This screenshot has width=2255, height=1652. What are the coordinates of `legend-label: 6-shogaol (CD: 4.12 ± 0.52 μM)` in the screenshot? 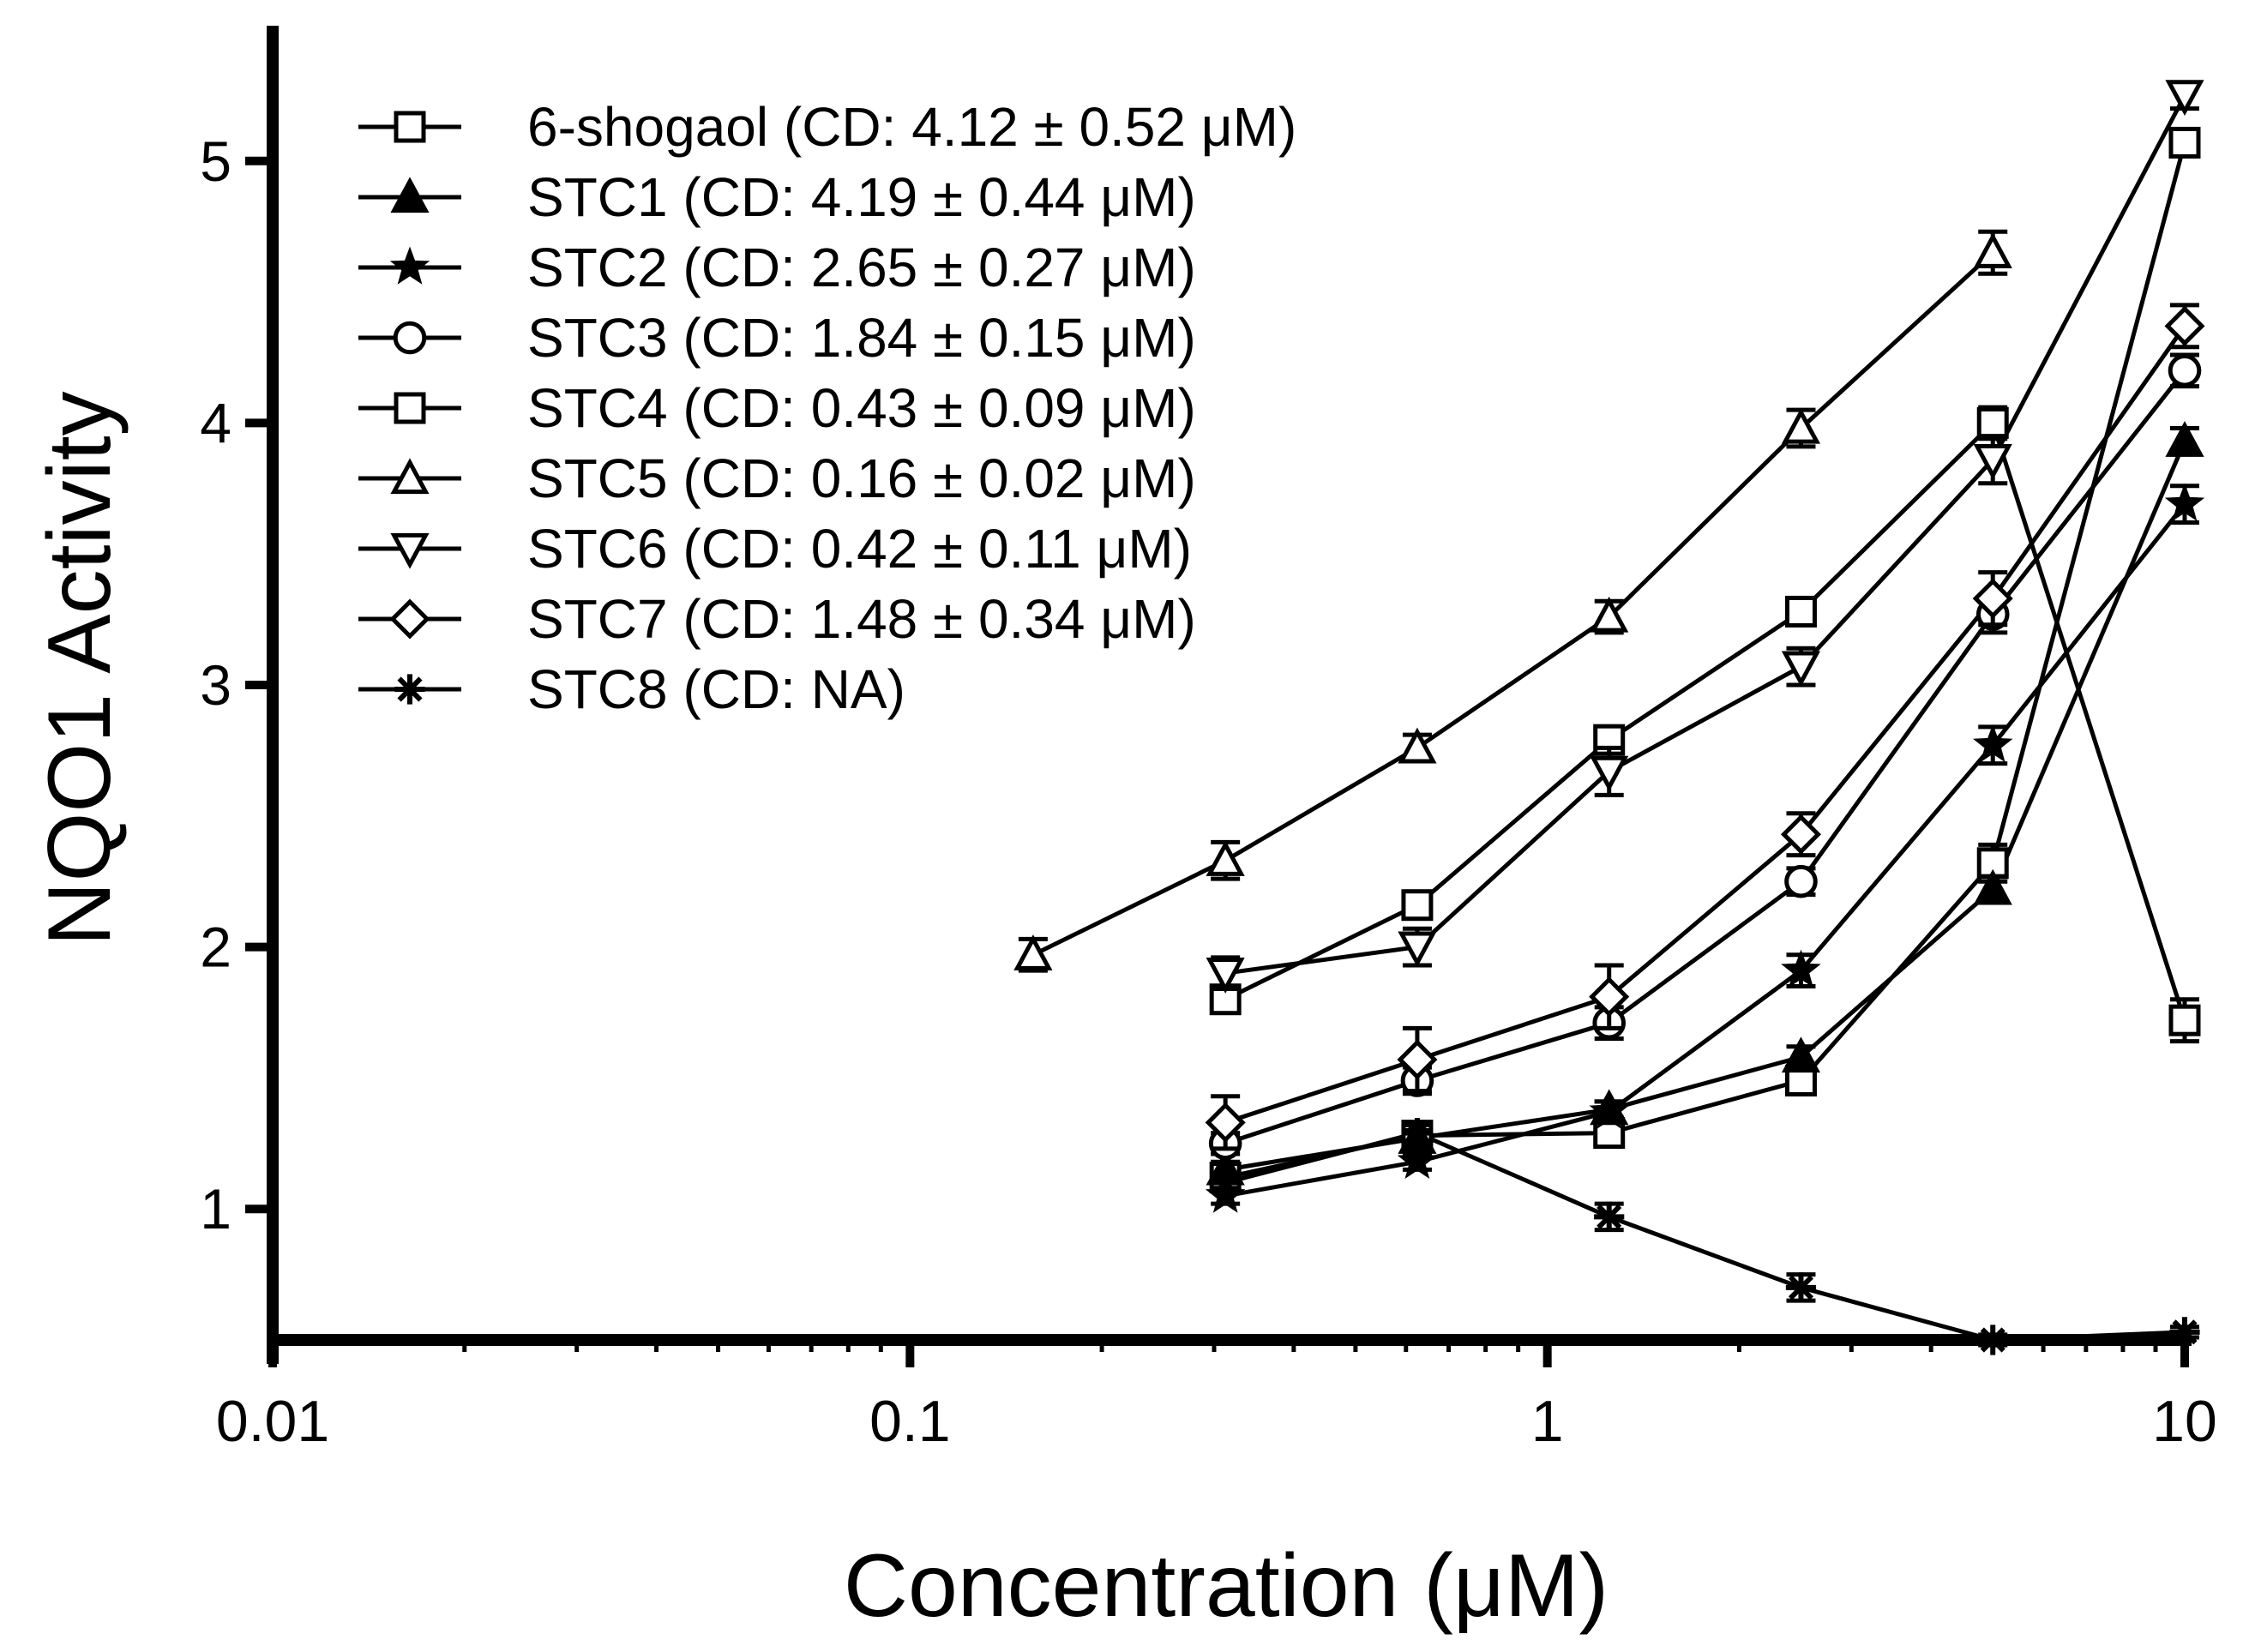 It's located at (911, 127).